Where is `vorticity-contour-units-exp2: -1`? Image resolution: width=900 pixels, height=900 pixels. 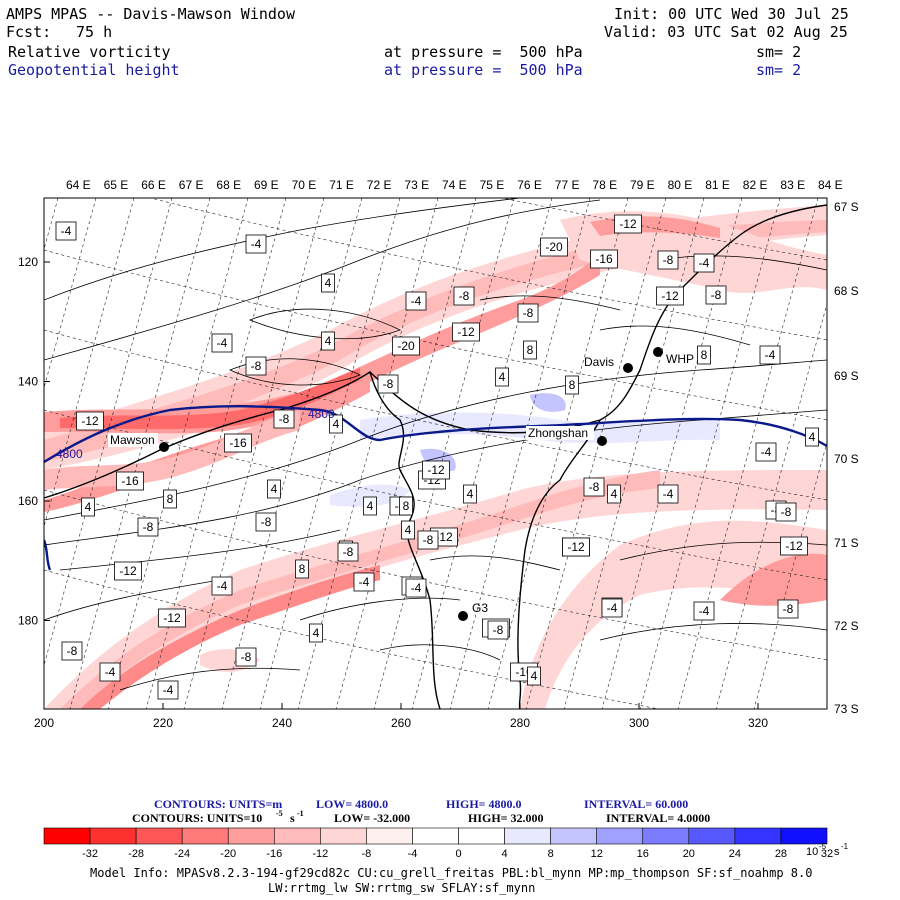
vorticity-contour-units-exp2: -1 is located at coordinates (300, 813).